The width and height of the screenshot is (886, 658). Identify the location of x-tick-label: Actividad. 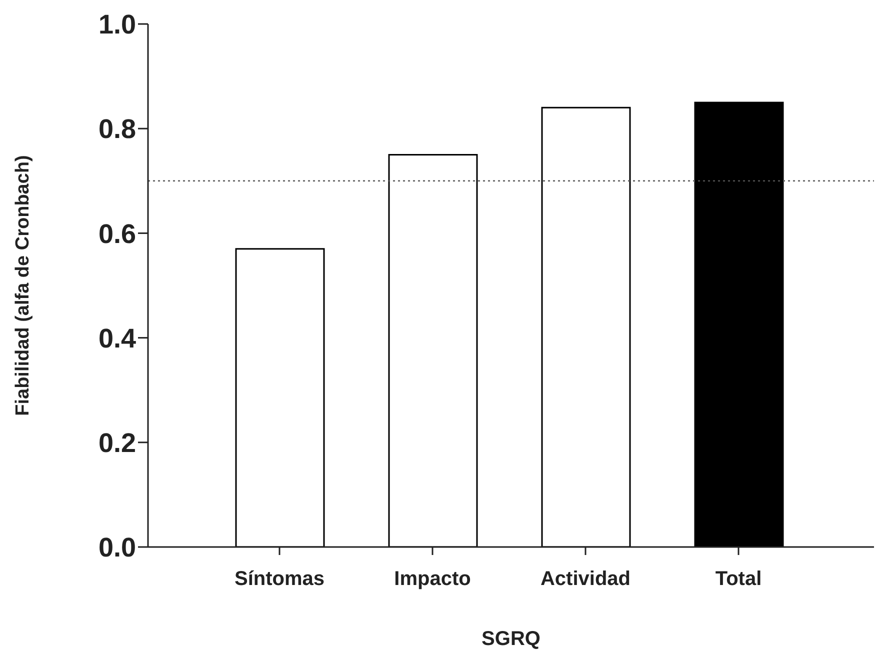
(585, 579).